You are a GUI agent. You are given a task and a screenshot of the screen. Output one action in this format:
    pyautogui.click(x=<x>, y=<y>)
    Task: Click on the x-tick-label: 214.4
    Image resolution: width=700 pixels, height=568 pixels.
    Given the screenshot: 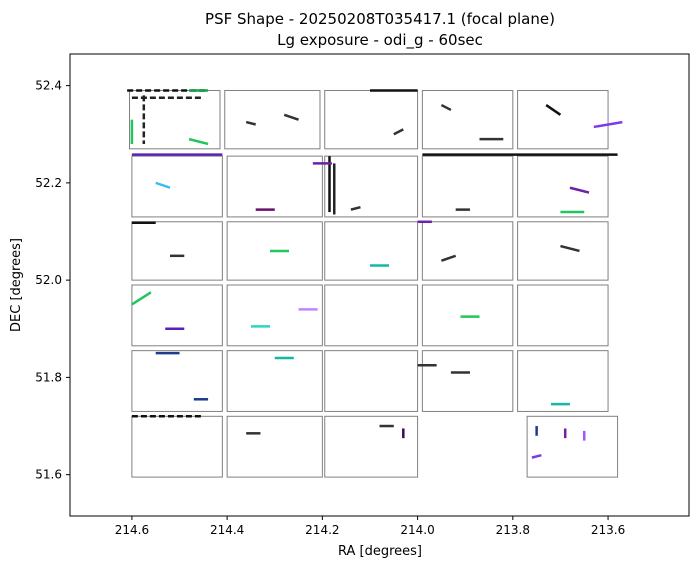 What is the action you would take?
    pyautogui.click(x=227, y=530)
    